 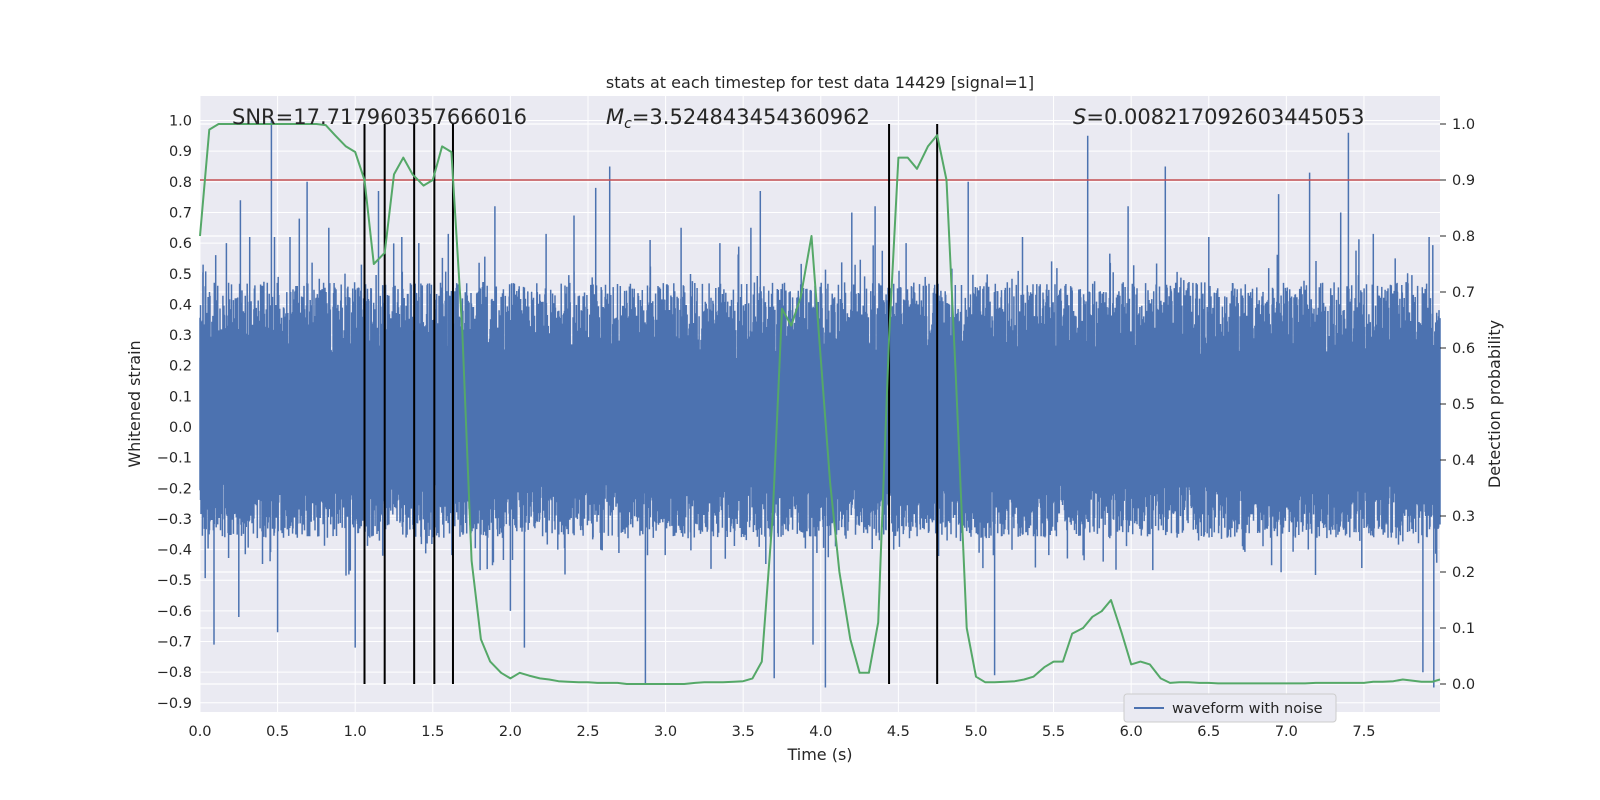 I want to click on x-tick-label: 6.5, so click(x=1208, y=732).